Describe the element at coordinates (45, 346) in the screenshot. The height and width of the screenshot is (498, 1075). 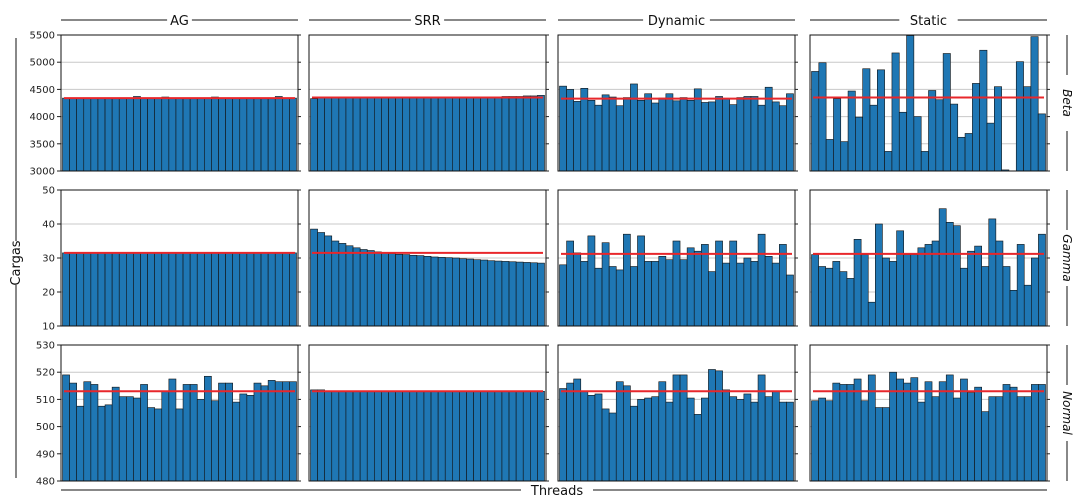
I see `y-tick-label: 530` at that location.